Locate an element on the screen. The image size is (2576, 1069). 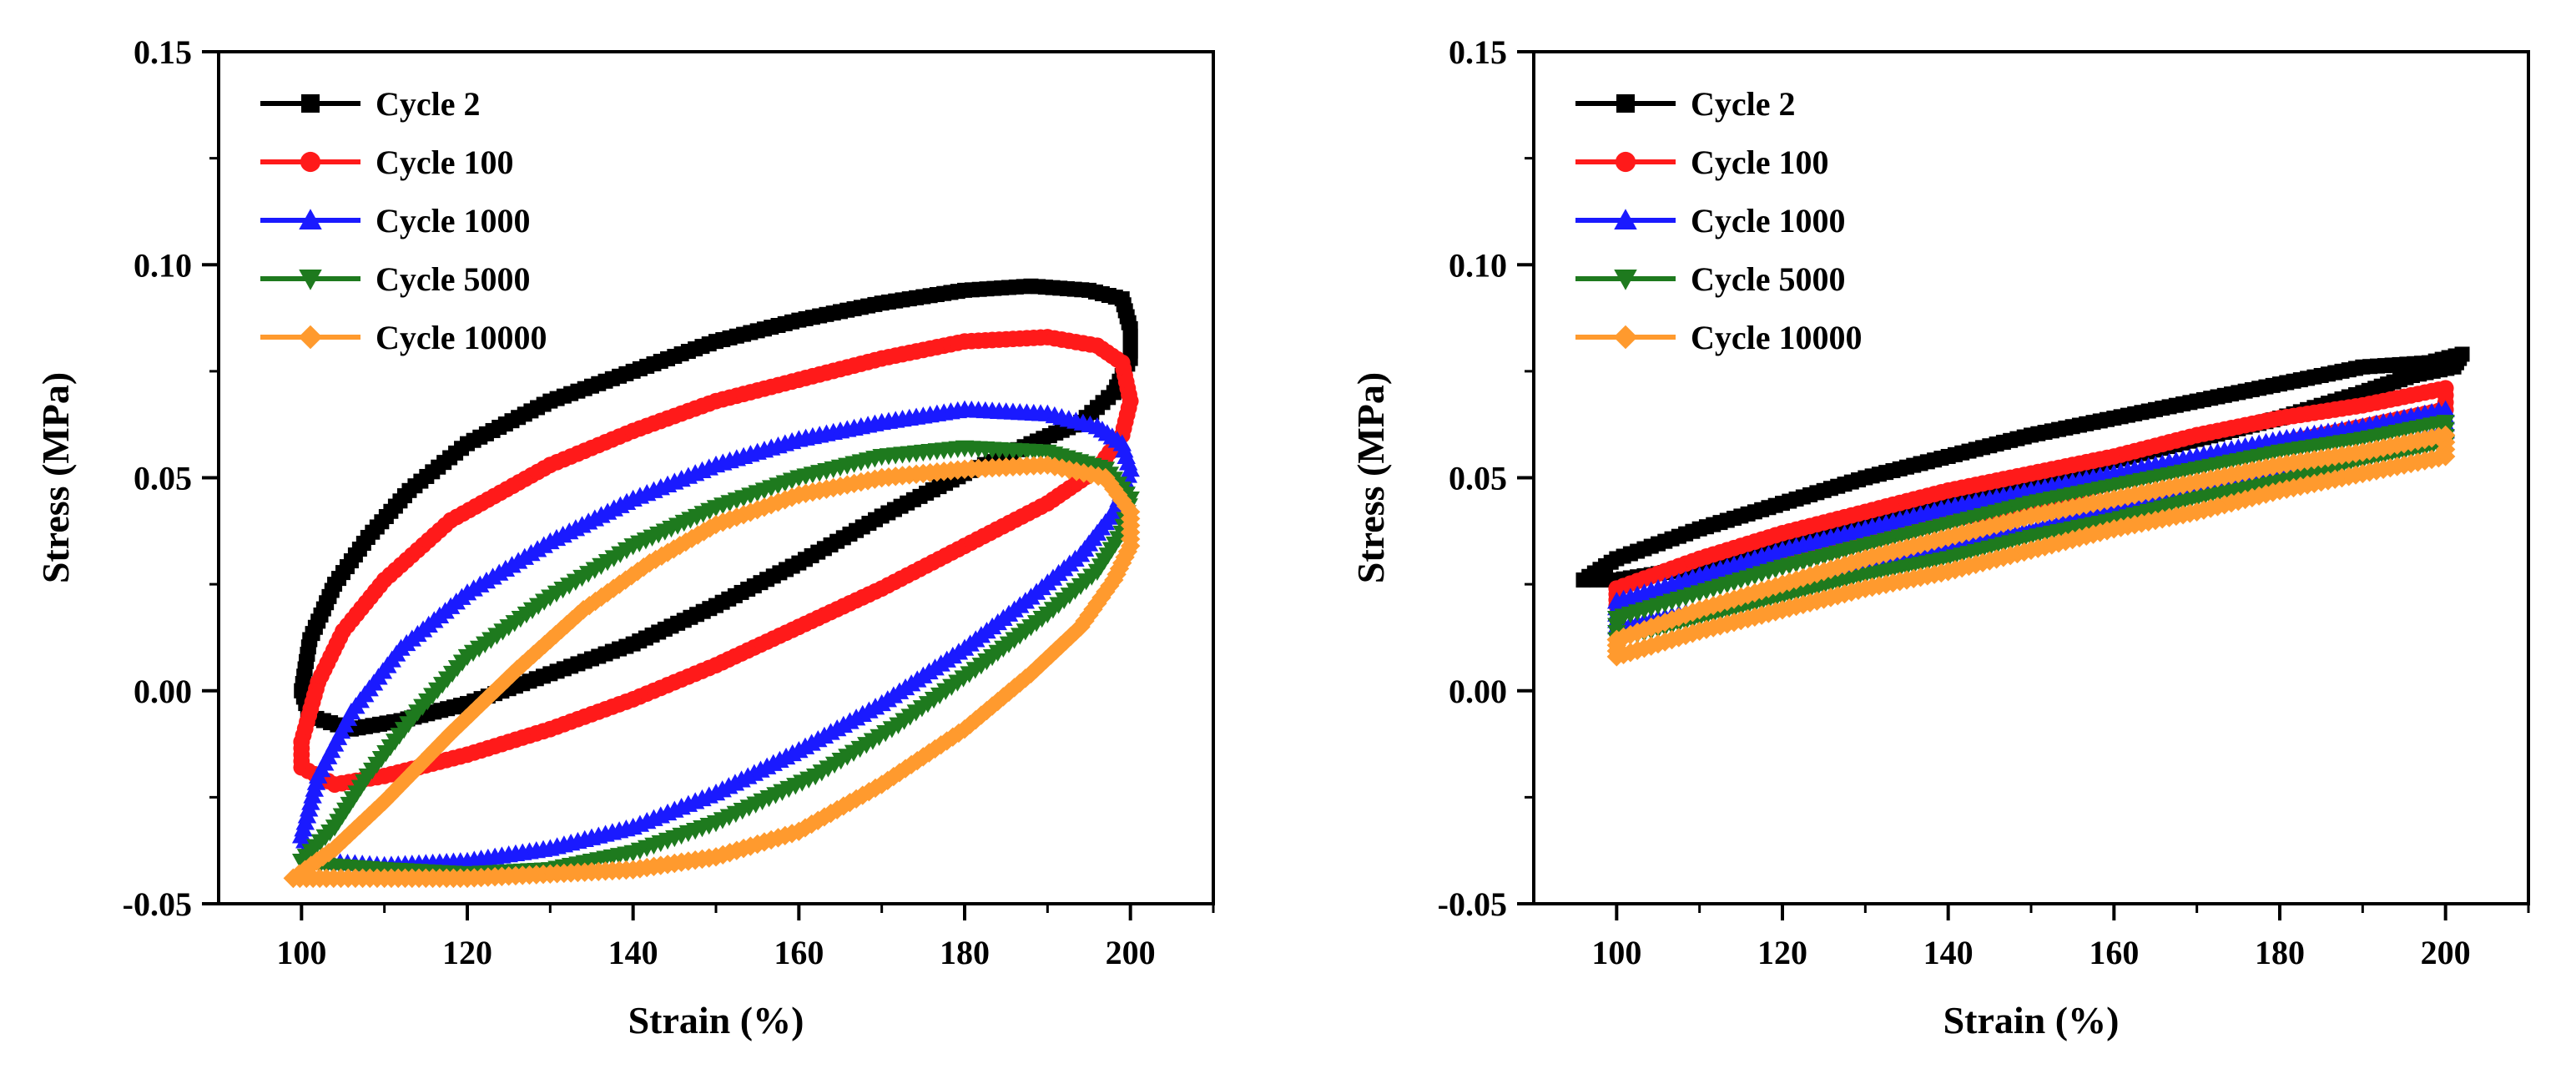
y-tick-label: 0.05 is located at coordinates (1478, 479).